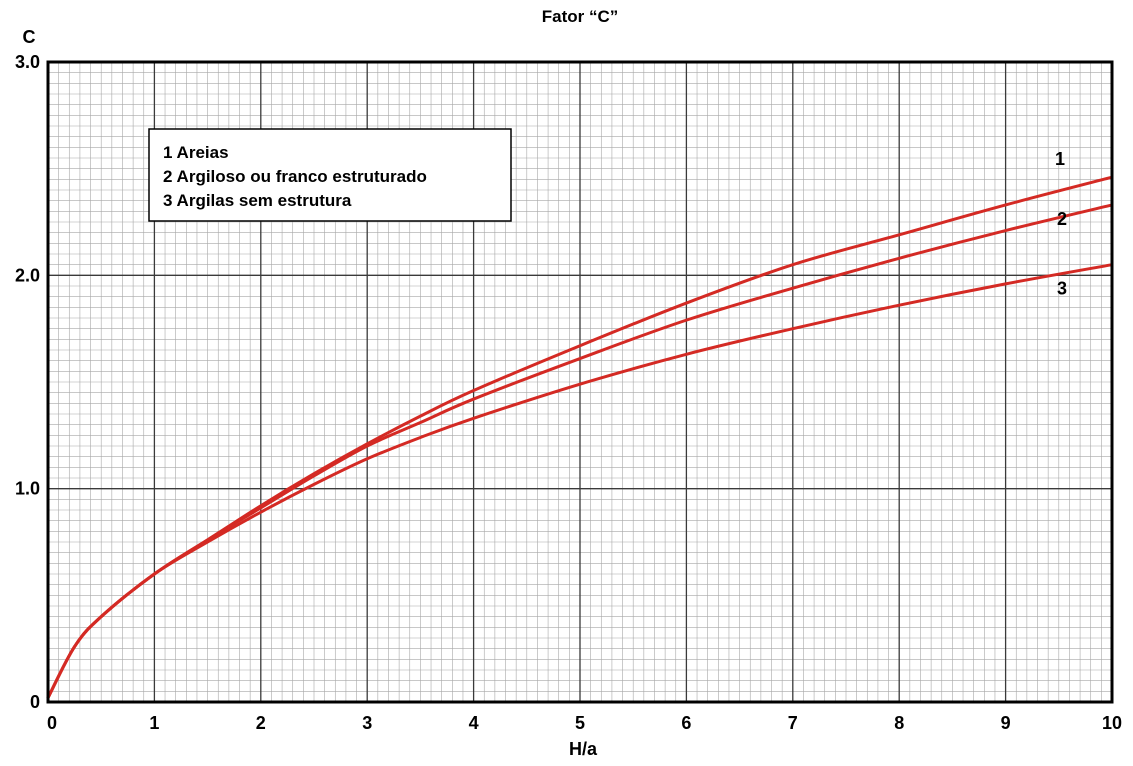 The width and height of the screenshot is (1133, 766). Describe the element at coordinates (295, 176) in the screenshot. I see `legend-item-2: 2 Argiloso ou franco estruturado` at that location.